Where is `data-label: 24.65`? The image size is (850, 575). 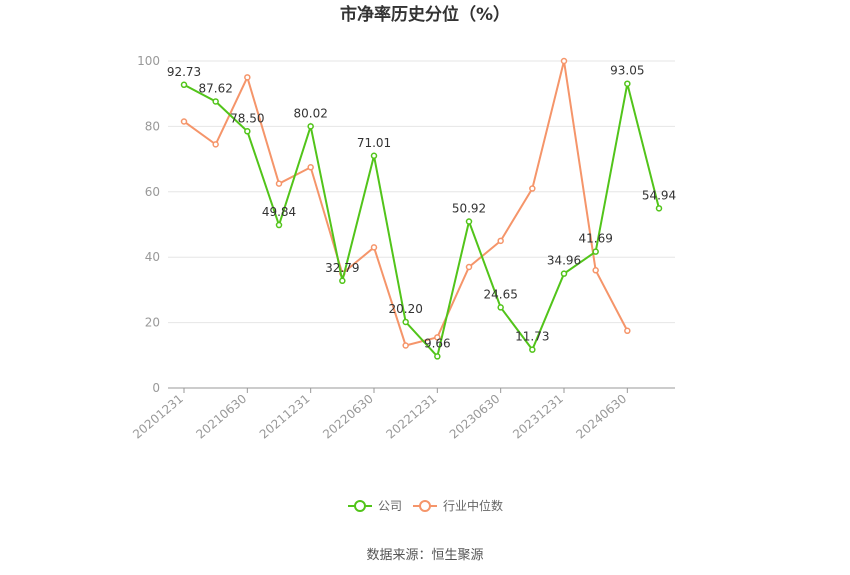 data-label: 24.65 is located at coordinates (500, 294).